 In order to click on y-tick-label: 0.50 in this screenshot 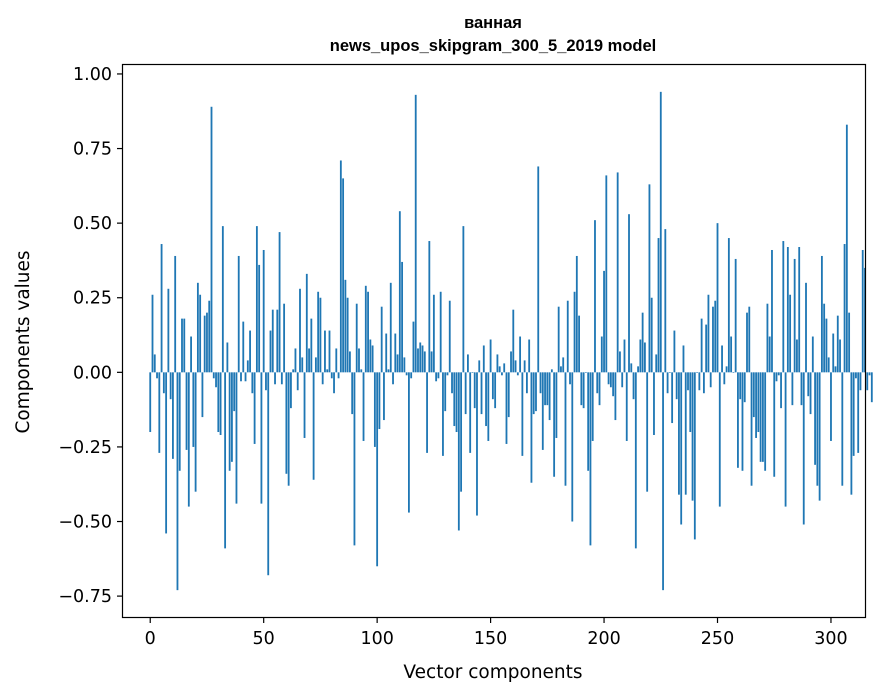, I will do `click(92, 224)`.